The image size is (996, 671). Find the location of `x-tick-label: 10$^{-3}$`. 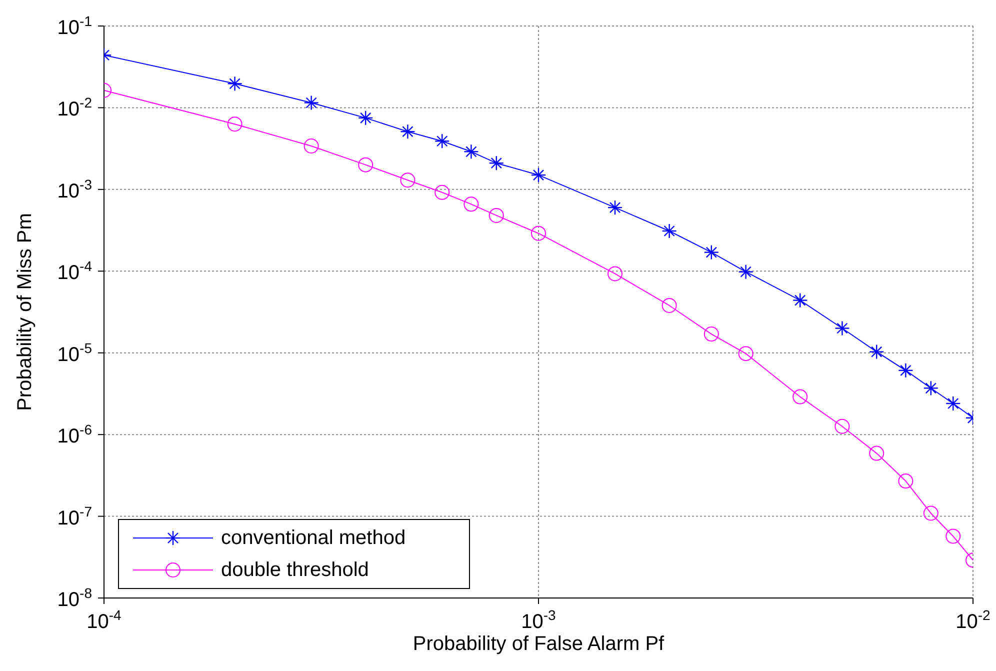

x-tick-label: 10$^{-3}$ is located at coordinates (538, 620).